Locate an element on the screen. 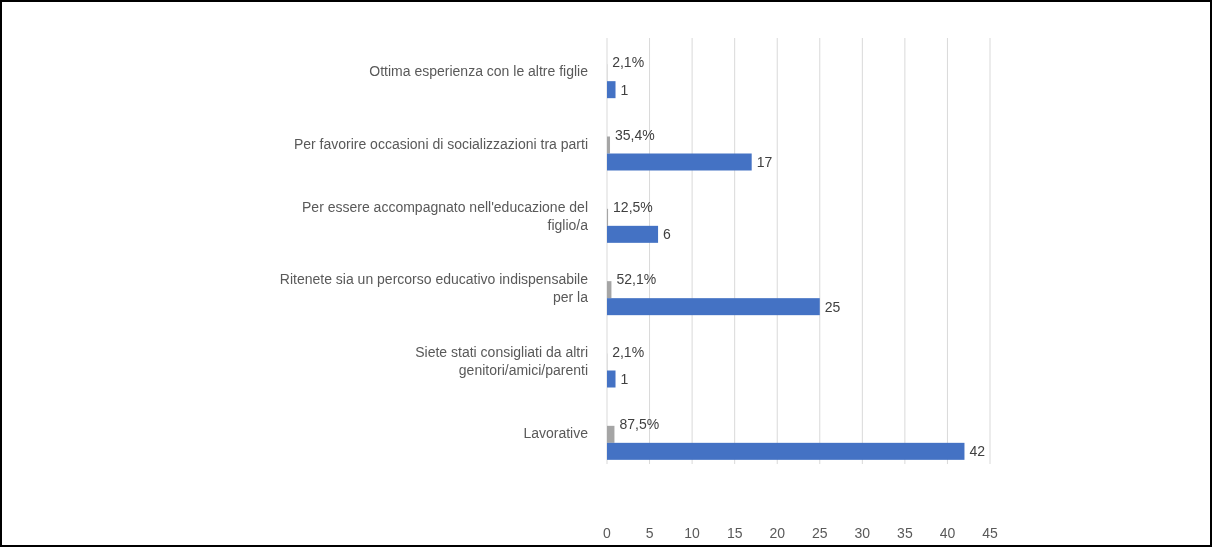 The height and width of the screenshot is (547, 1212). data-label: 25 is located at coordinates (832, 306).